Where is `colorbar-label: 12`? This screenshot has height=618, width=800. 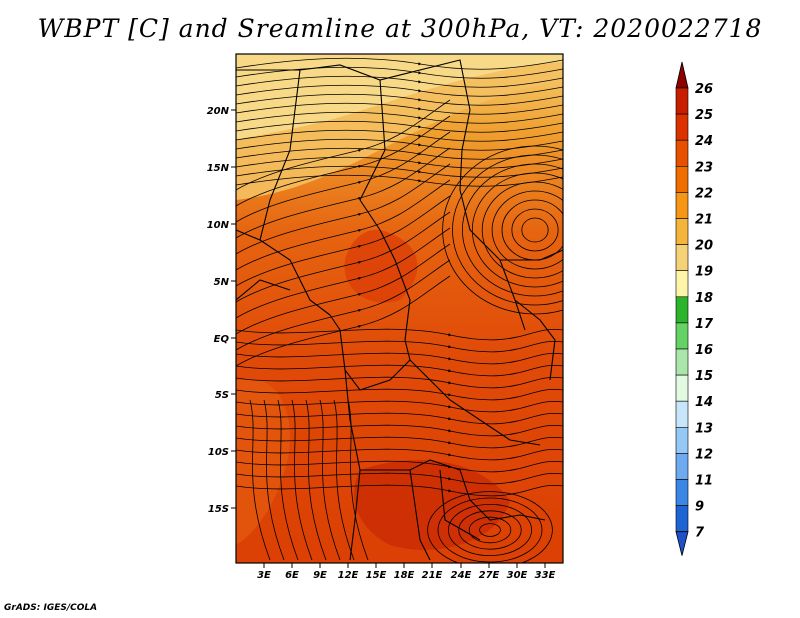
colorbar-label: 12 is located at coordinates (704, 454).